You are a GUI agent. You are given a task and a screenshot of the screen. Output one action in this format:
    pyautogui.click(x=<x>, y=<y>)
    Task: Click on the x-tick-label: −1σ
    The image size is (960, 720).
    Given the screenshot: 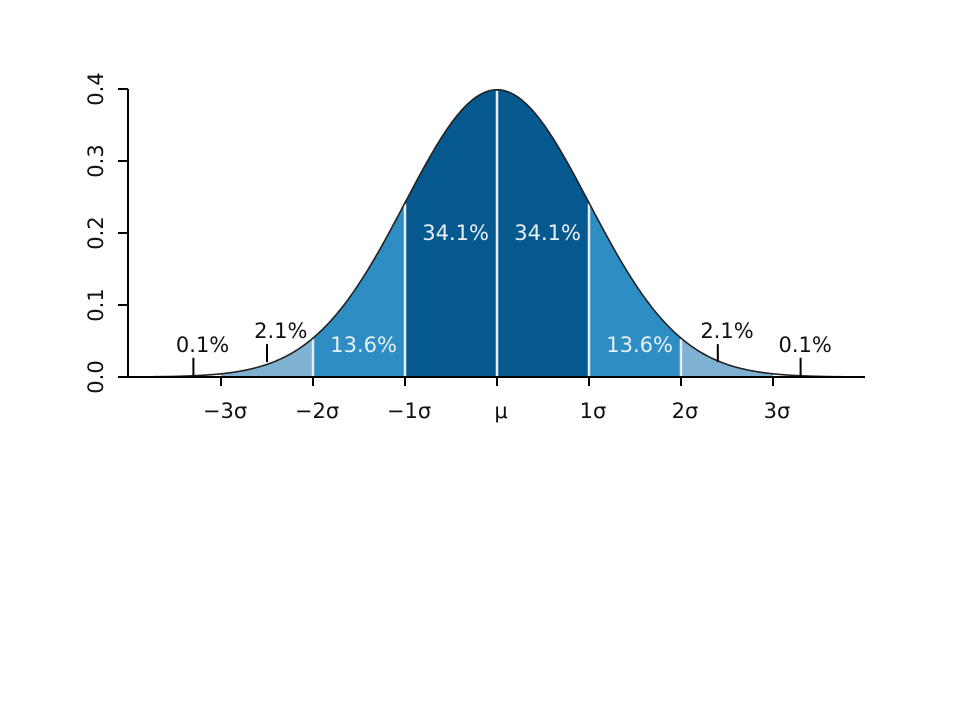 What is the action you would take?
    pyautogui.click(x=409, y=411)
    